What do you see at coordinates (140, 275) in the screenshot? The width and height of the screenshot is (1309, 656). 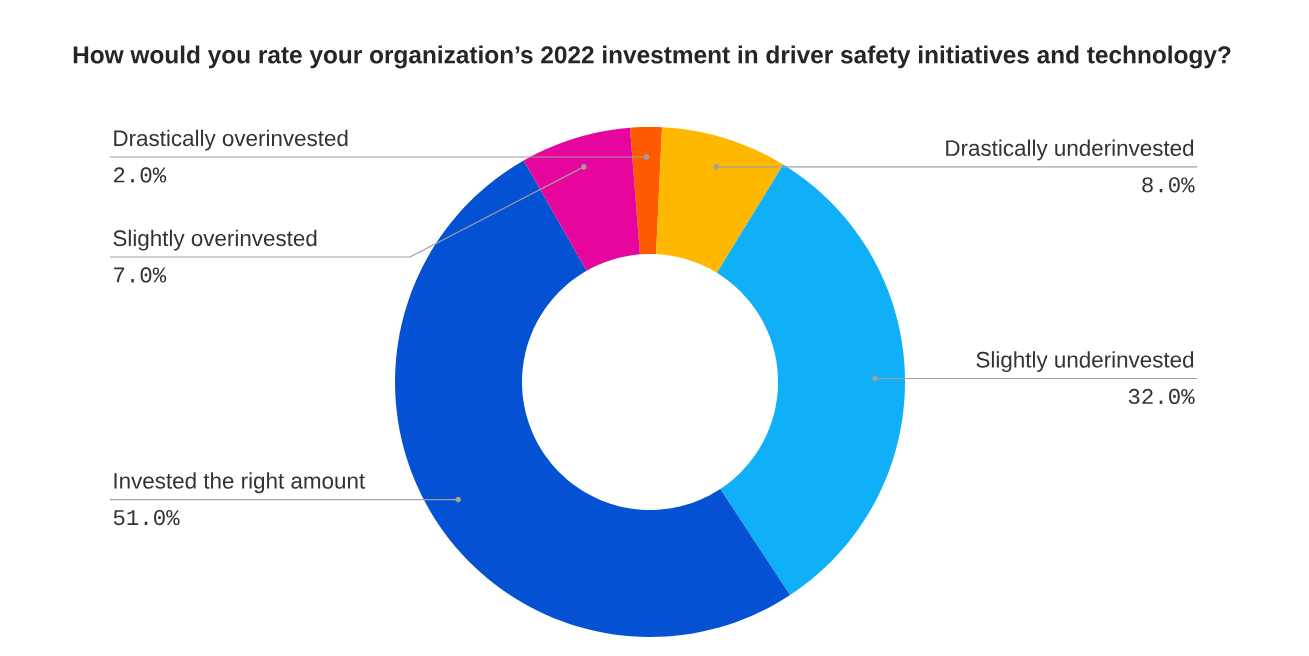 I see `data-label: 7.0%` at bounding box center [140, 275].